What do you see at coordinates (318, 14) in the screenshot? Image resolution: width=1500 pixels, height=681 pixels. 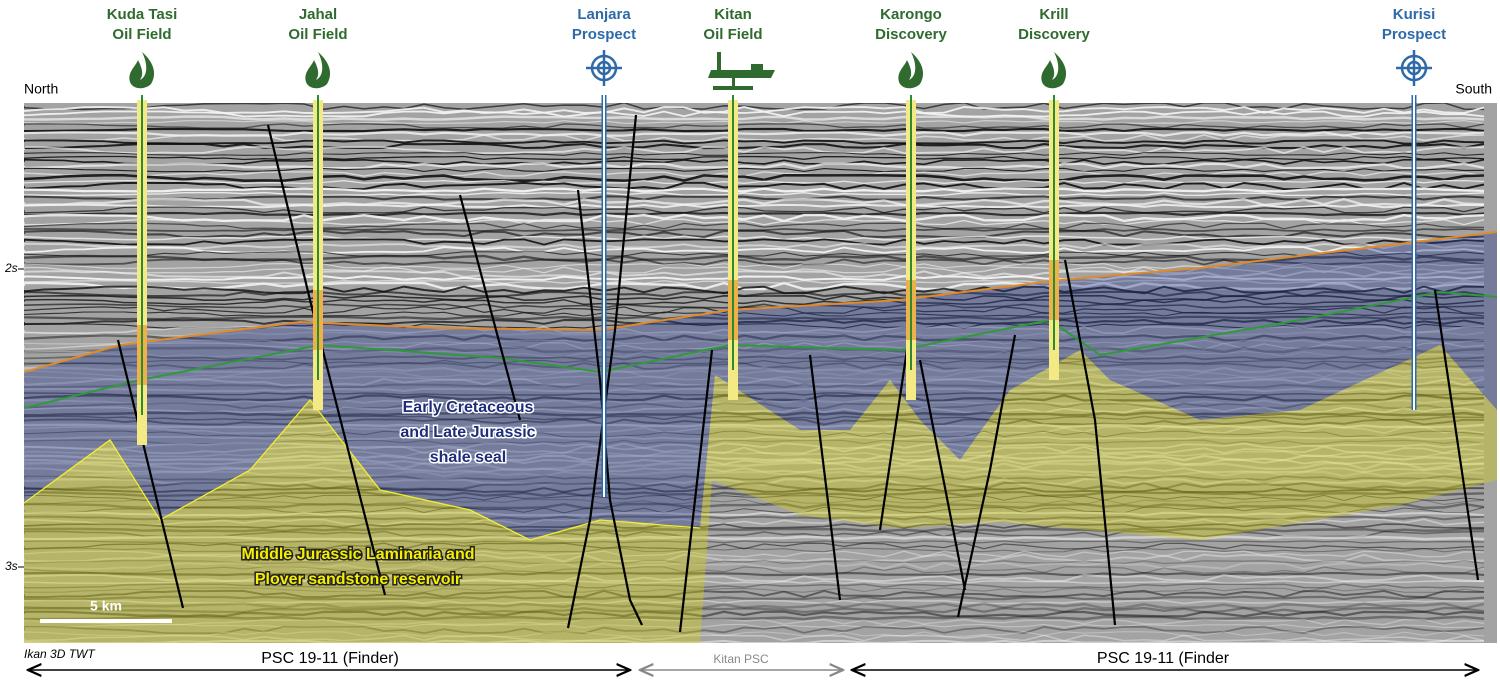 I see `well-name: Jahal` at bounding box center [318, 14].